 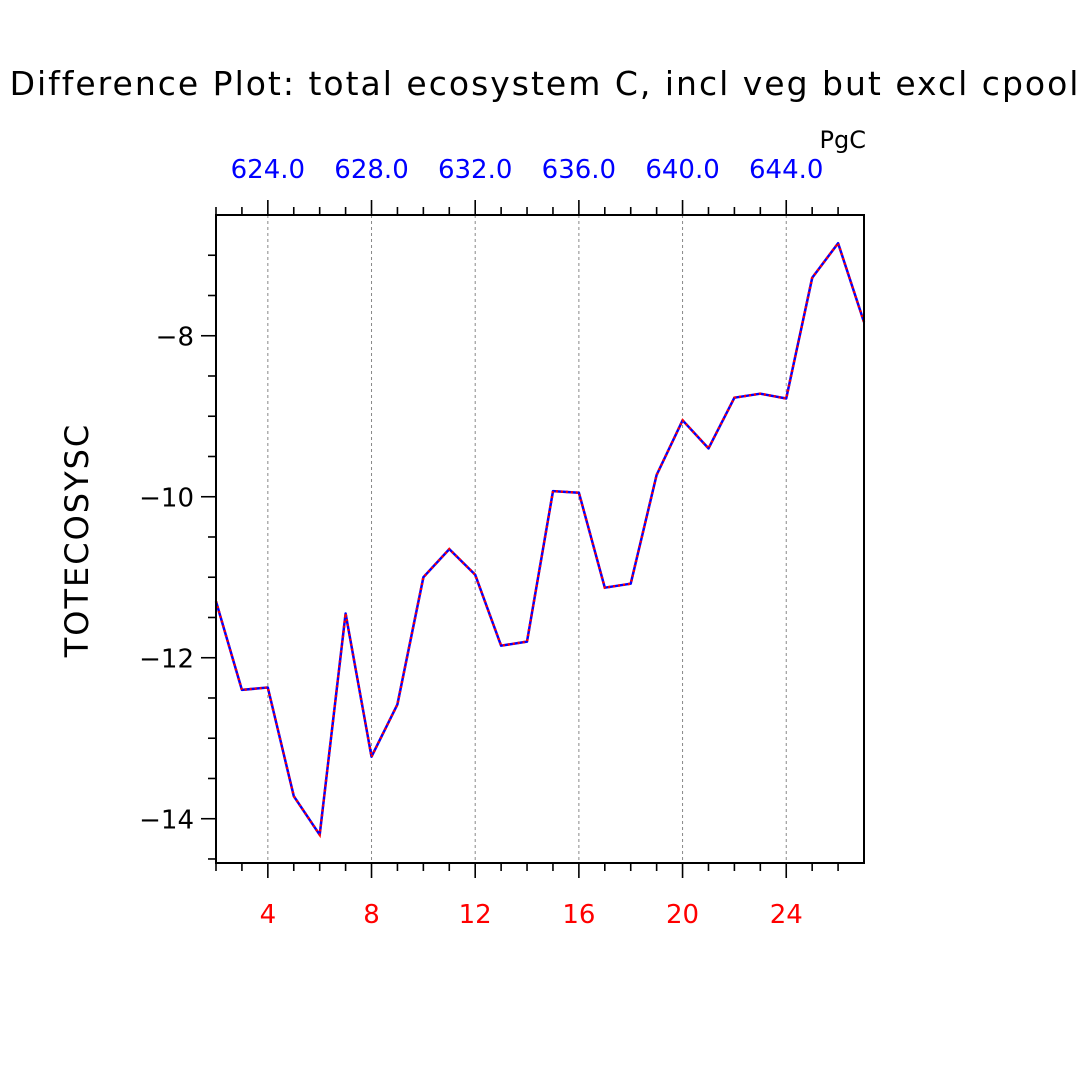 I want to click on x-tick-label: 8, so click(x=371, y=915).